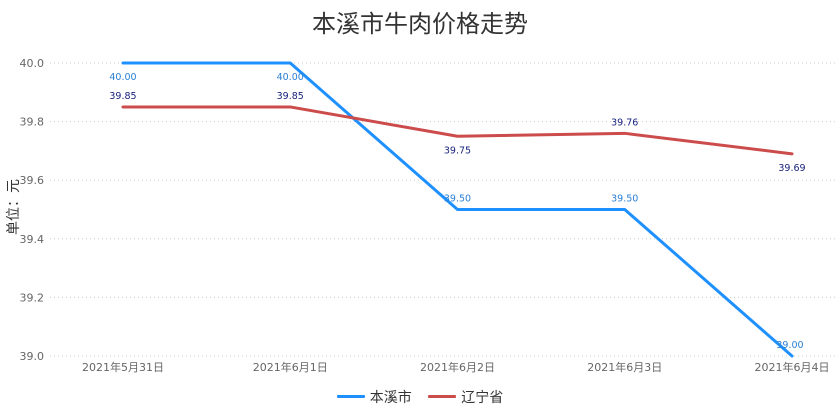  Describe the element at coordinates (624, 367) in the screenshot. I see `x-tick-label: 2021年6月3日` at that location.